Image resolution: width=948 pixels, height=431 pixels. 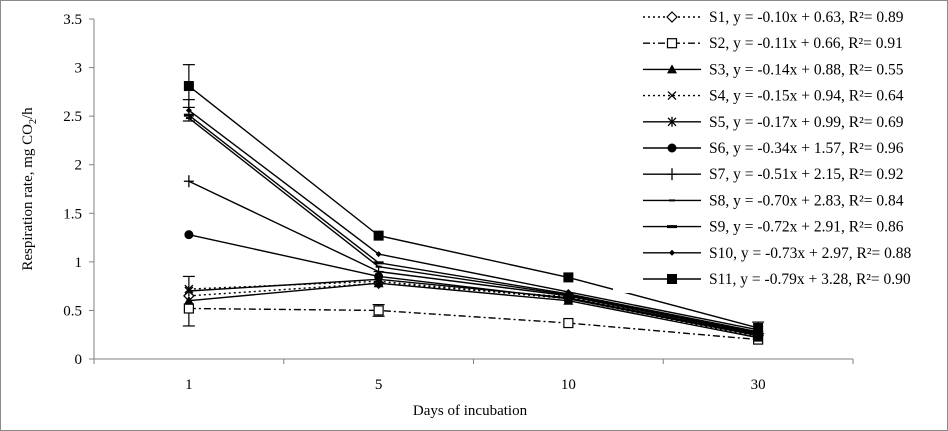 I want to click on x-tick-label: 5, so click(x=379, y=385).